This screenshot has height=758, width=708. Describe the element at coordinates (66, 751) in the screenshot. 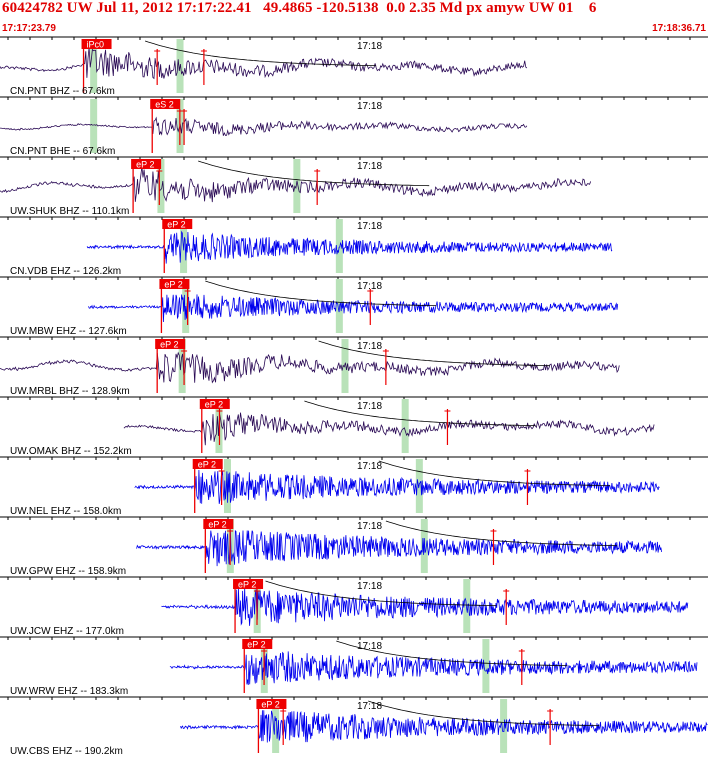

I see `station-label: UW.CBS EHZ -- 190.2km` at that location.